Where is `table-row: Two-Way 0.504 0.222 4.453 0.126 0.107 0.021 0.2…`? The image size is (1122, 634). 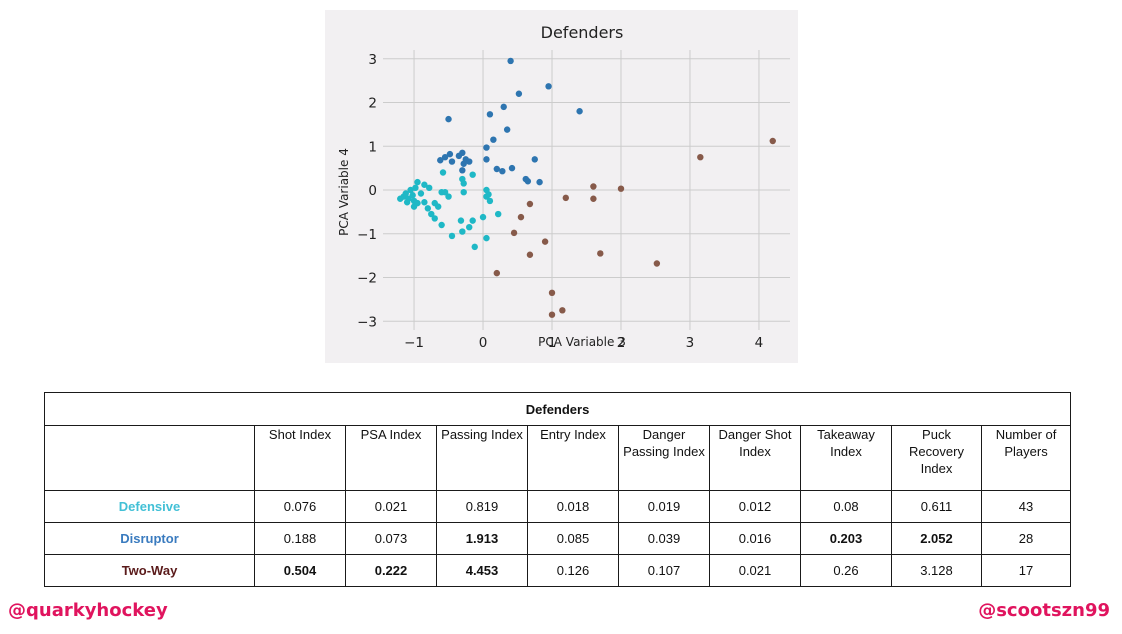
table-row: Two-Way 0.504 0.222 4.453 0.126 0.107 0.021 0.2… is located at coordinates (558, 570).